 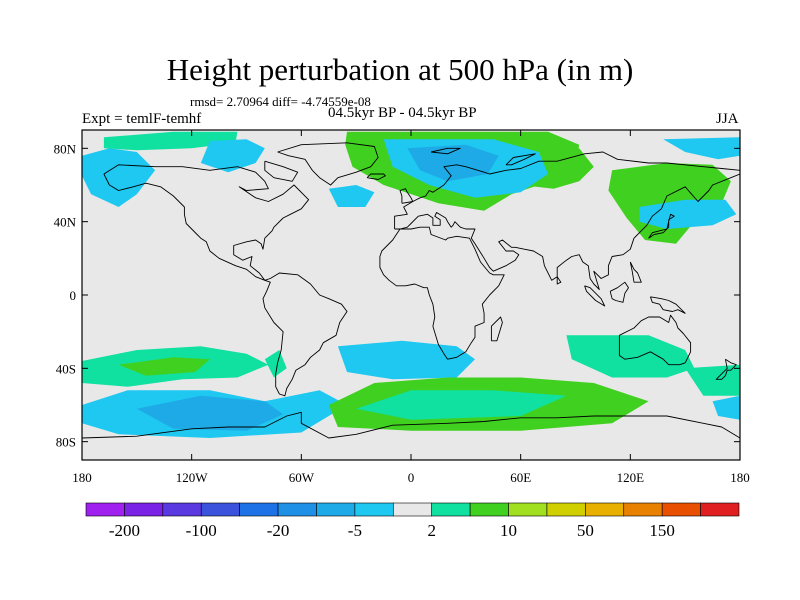 What do you see at coordinates (406, 360) in the screenshot?
I see `anomaly-south-atlantic-negative` at bounding box center [406, 360].